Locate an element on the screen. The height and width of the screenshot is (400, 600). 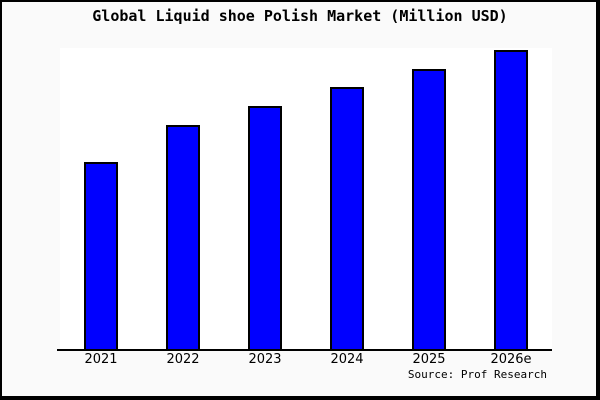
x-axis-line is located at coordinates (304, 350).